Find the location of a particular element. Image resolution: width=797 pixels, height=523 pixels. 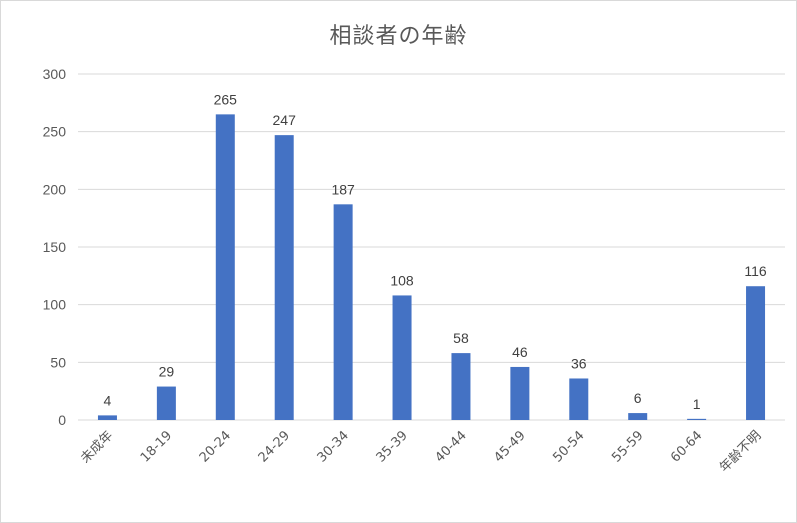

x-tick-label: 35-39 is located at coordinates (392, 446).